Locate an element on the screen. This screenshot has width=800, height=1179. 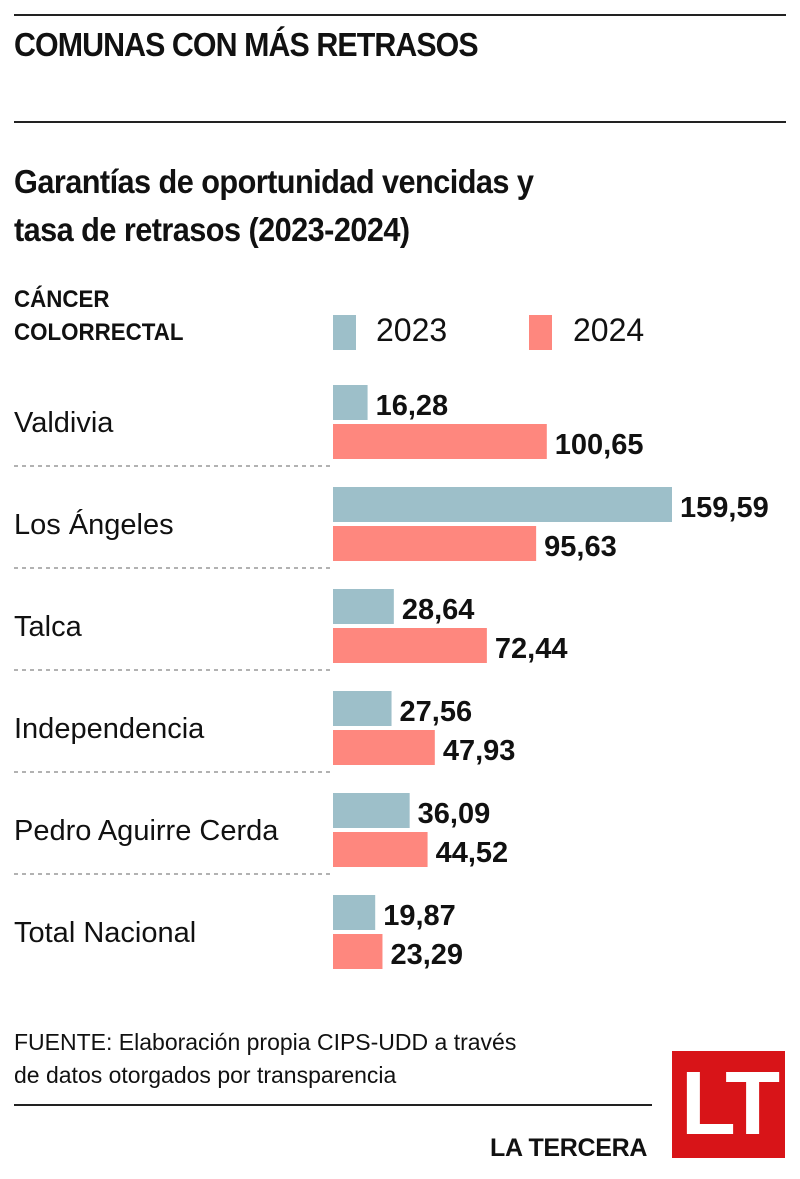
category-line1: CÁNCER is located at coordinates (62, 299).